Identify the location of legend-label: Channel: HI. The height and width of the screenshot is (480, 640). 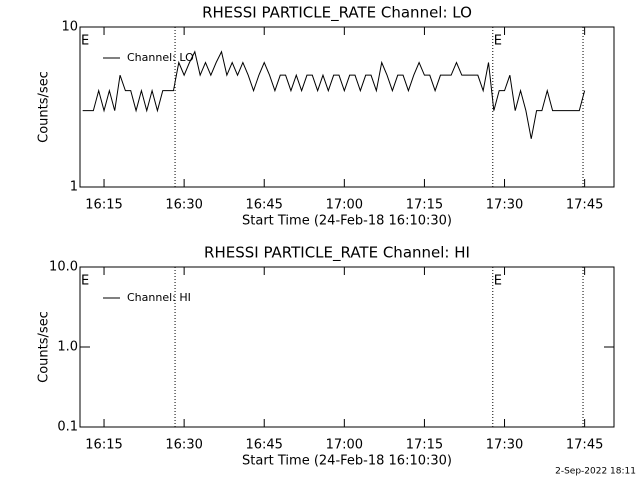
(159, 297).